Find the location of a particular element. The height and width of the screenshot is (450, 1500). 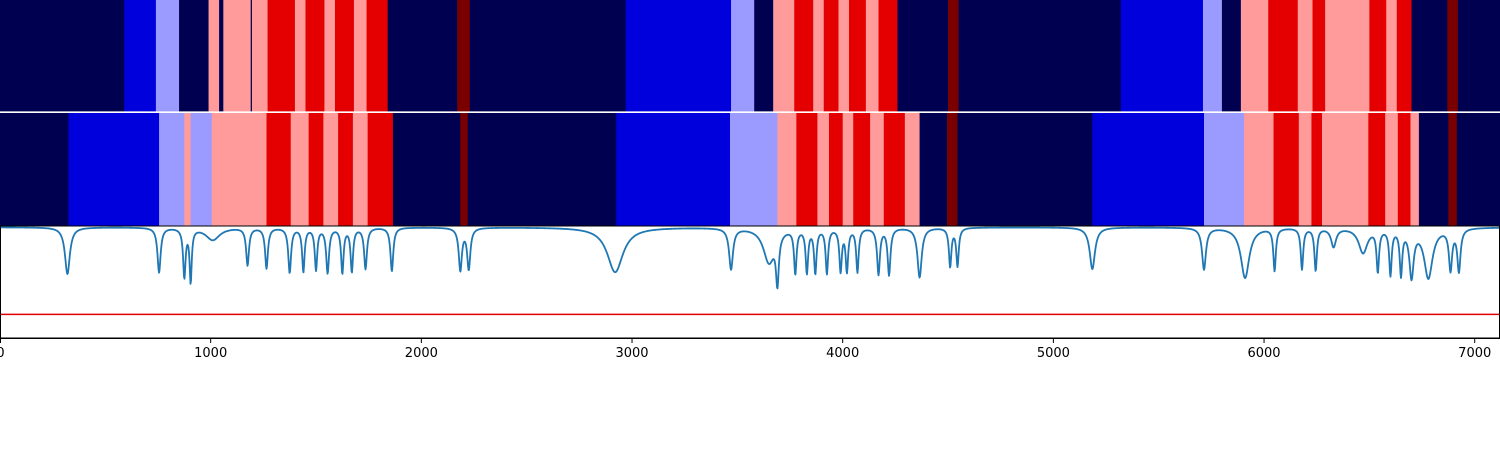

x-axis: 0 1000 2000 3000 4000 5000 6000 7000 is located at coordinates (750, 349).